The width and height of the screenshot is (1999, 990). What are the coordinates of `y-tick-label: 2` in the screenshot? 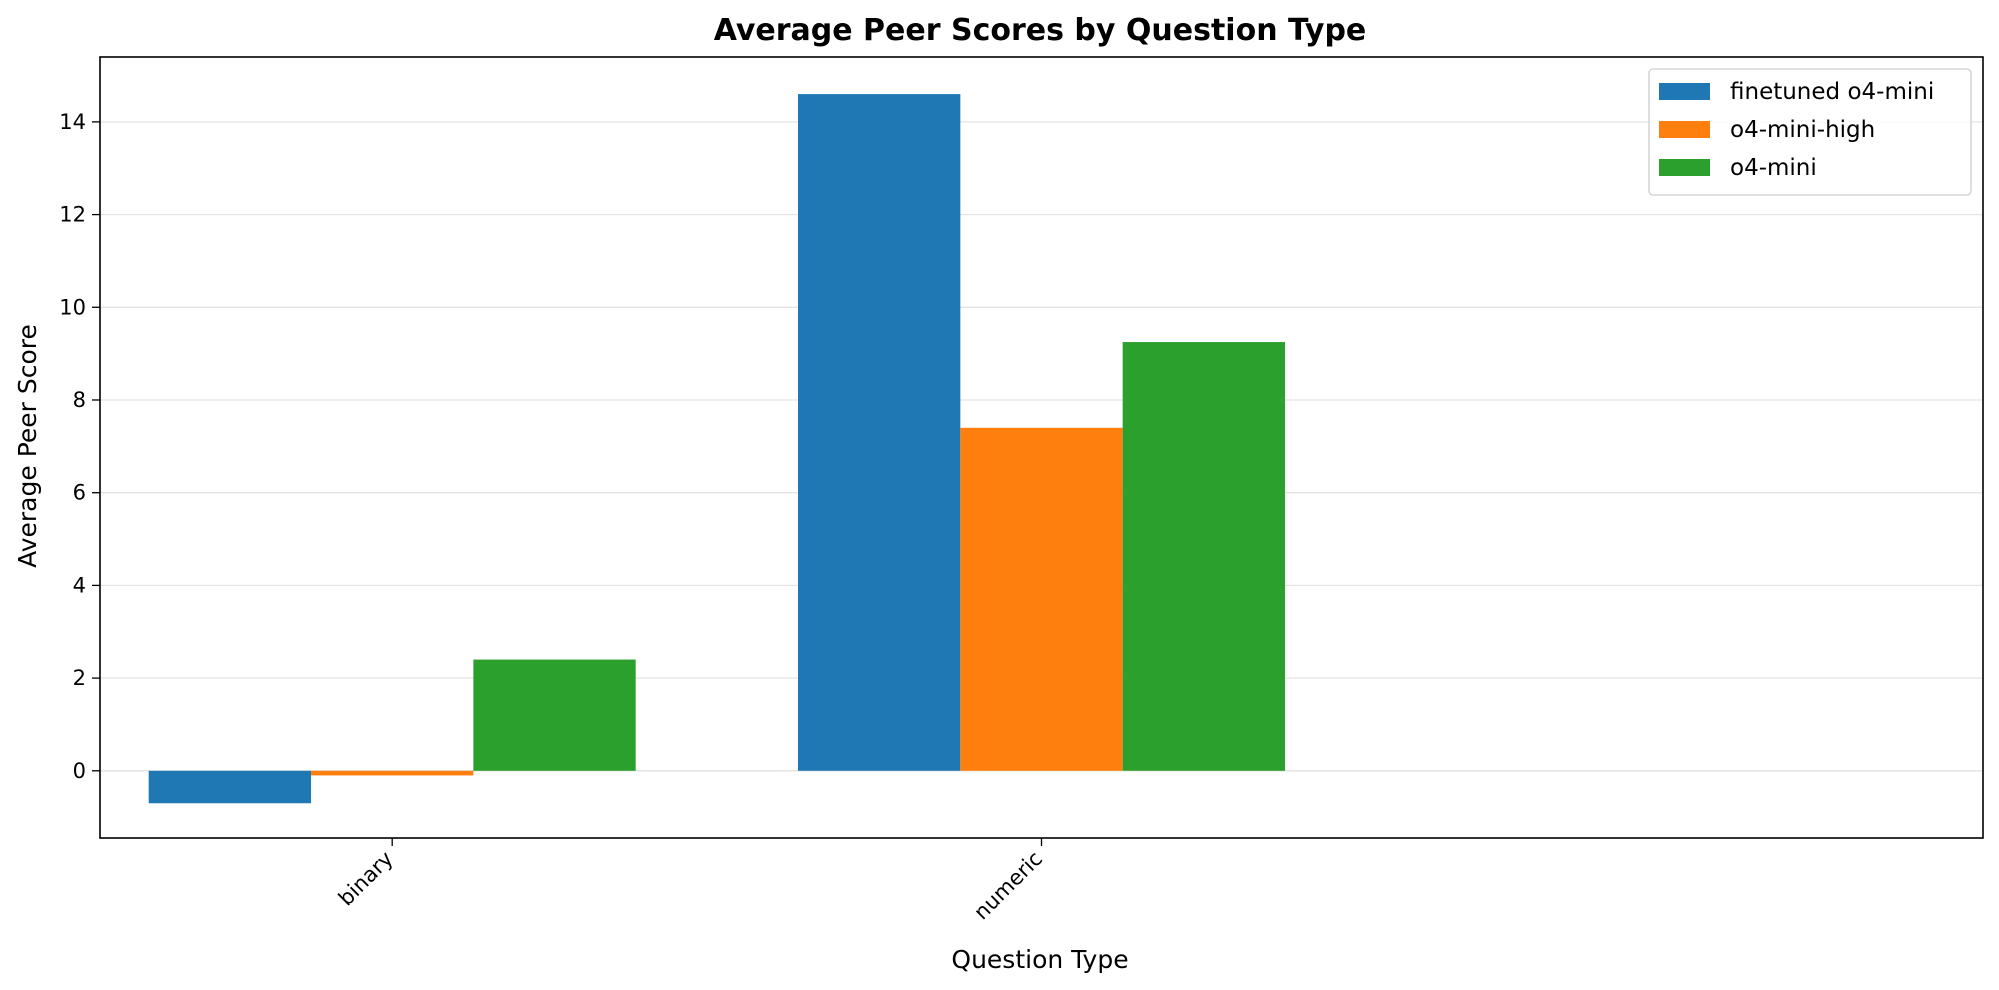 It's located at (79, 678).